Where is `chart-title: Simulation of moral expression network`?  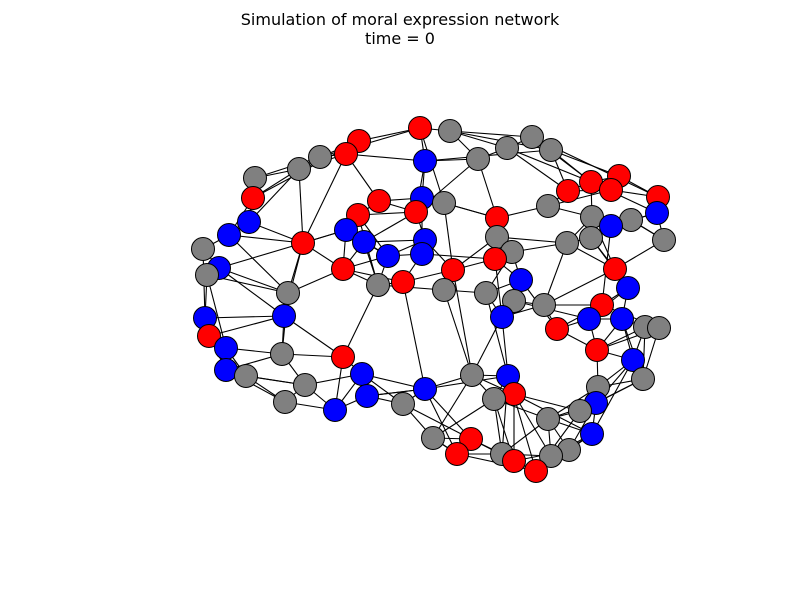 chart-title: Simulation of moral expression network is located at coordinates (400, 19).